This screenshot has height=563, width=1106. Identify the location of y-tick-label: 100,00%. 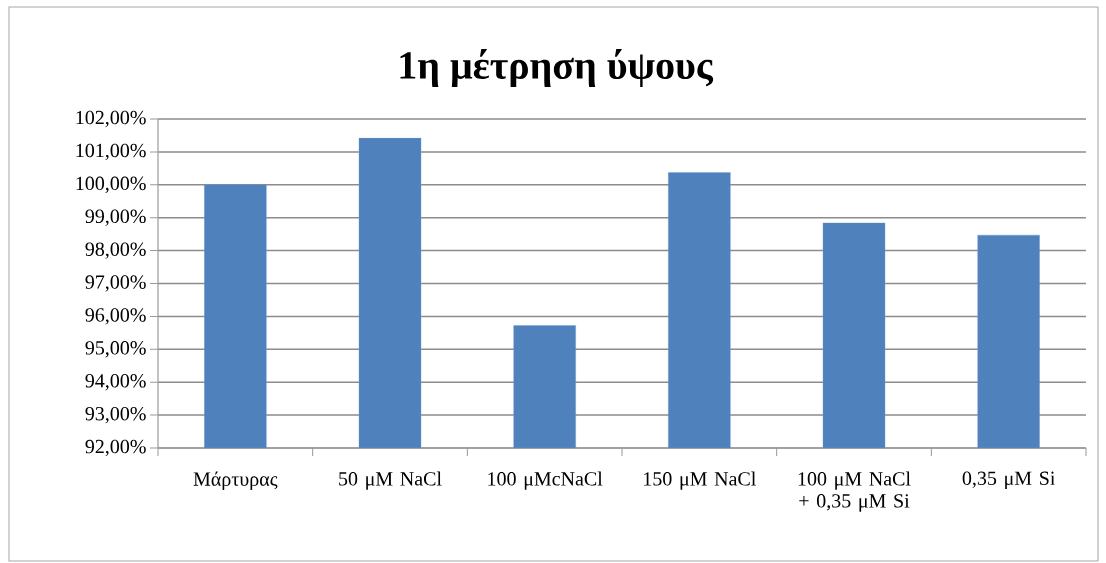
(111, 184).